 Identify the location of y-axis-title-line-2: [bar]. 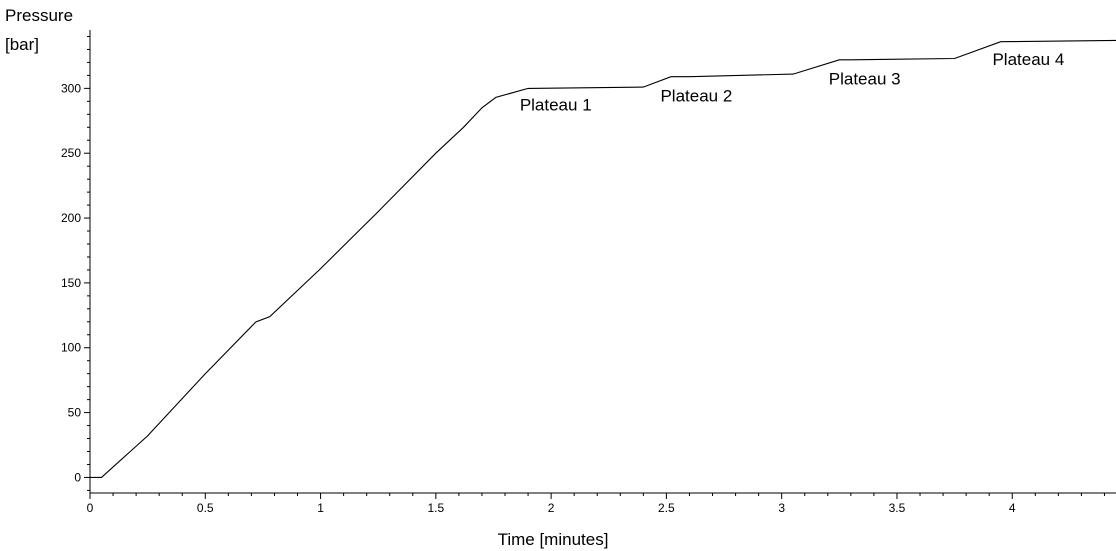
(22, 44).